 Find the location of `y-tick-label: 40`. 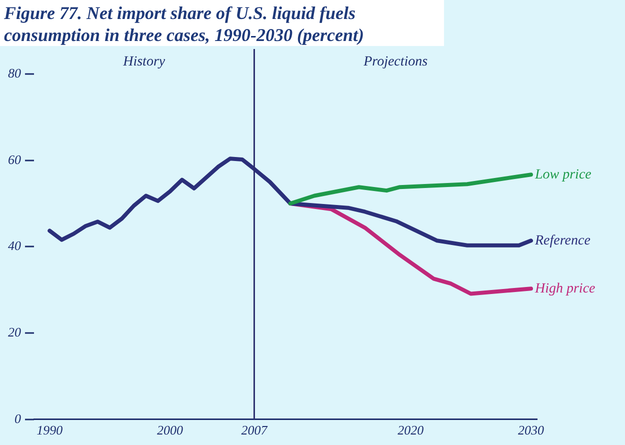

y-tick-label: 40 is located at coordinates (15, 246).